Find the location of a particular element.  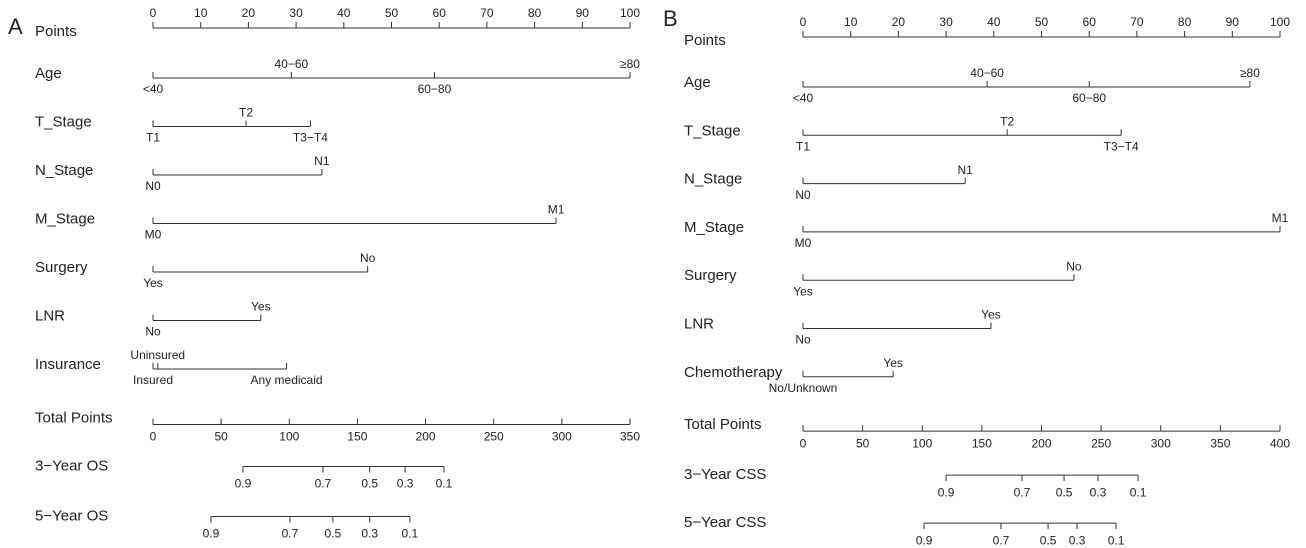

level-label: No/Unknown is located at coordinates (803, 388).